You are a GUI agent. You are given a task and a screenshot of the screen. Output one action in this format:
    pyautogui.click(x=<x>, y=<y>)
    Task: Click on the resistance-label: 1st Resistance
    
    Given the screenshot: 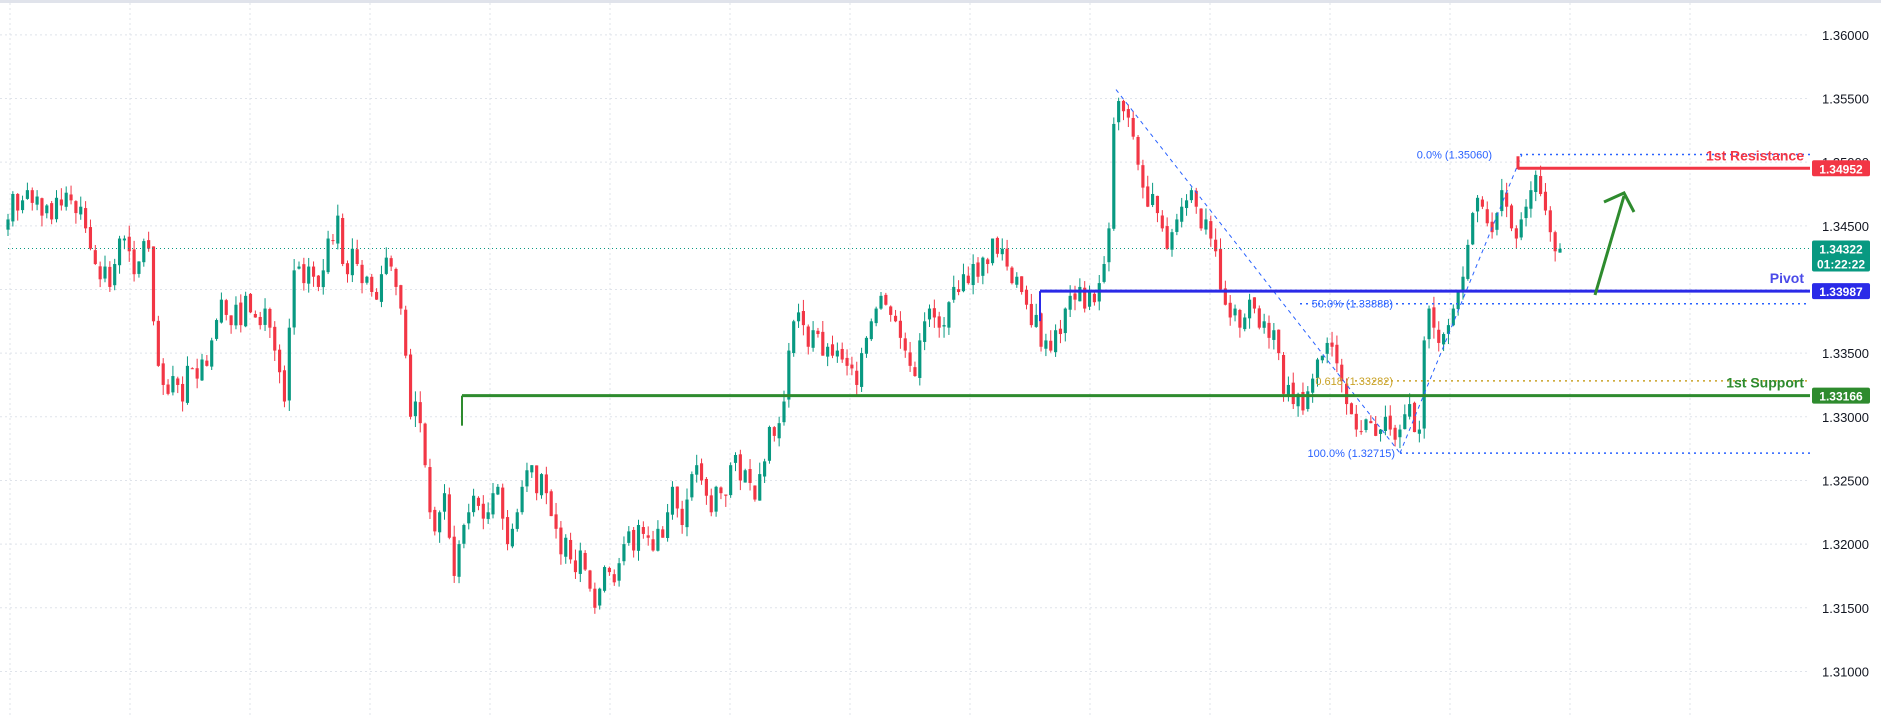 What is the action you would take?
    pyautogui.click(x=1755, y=155)
    